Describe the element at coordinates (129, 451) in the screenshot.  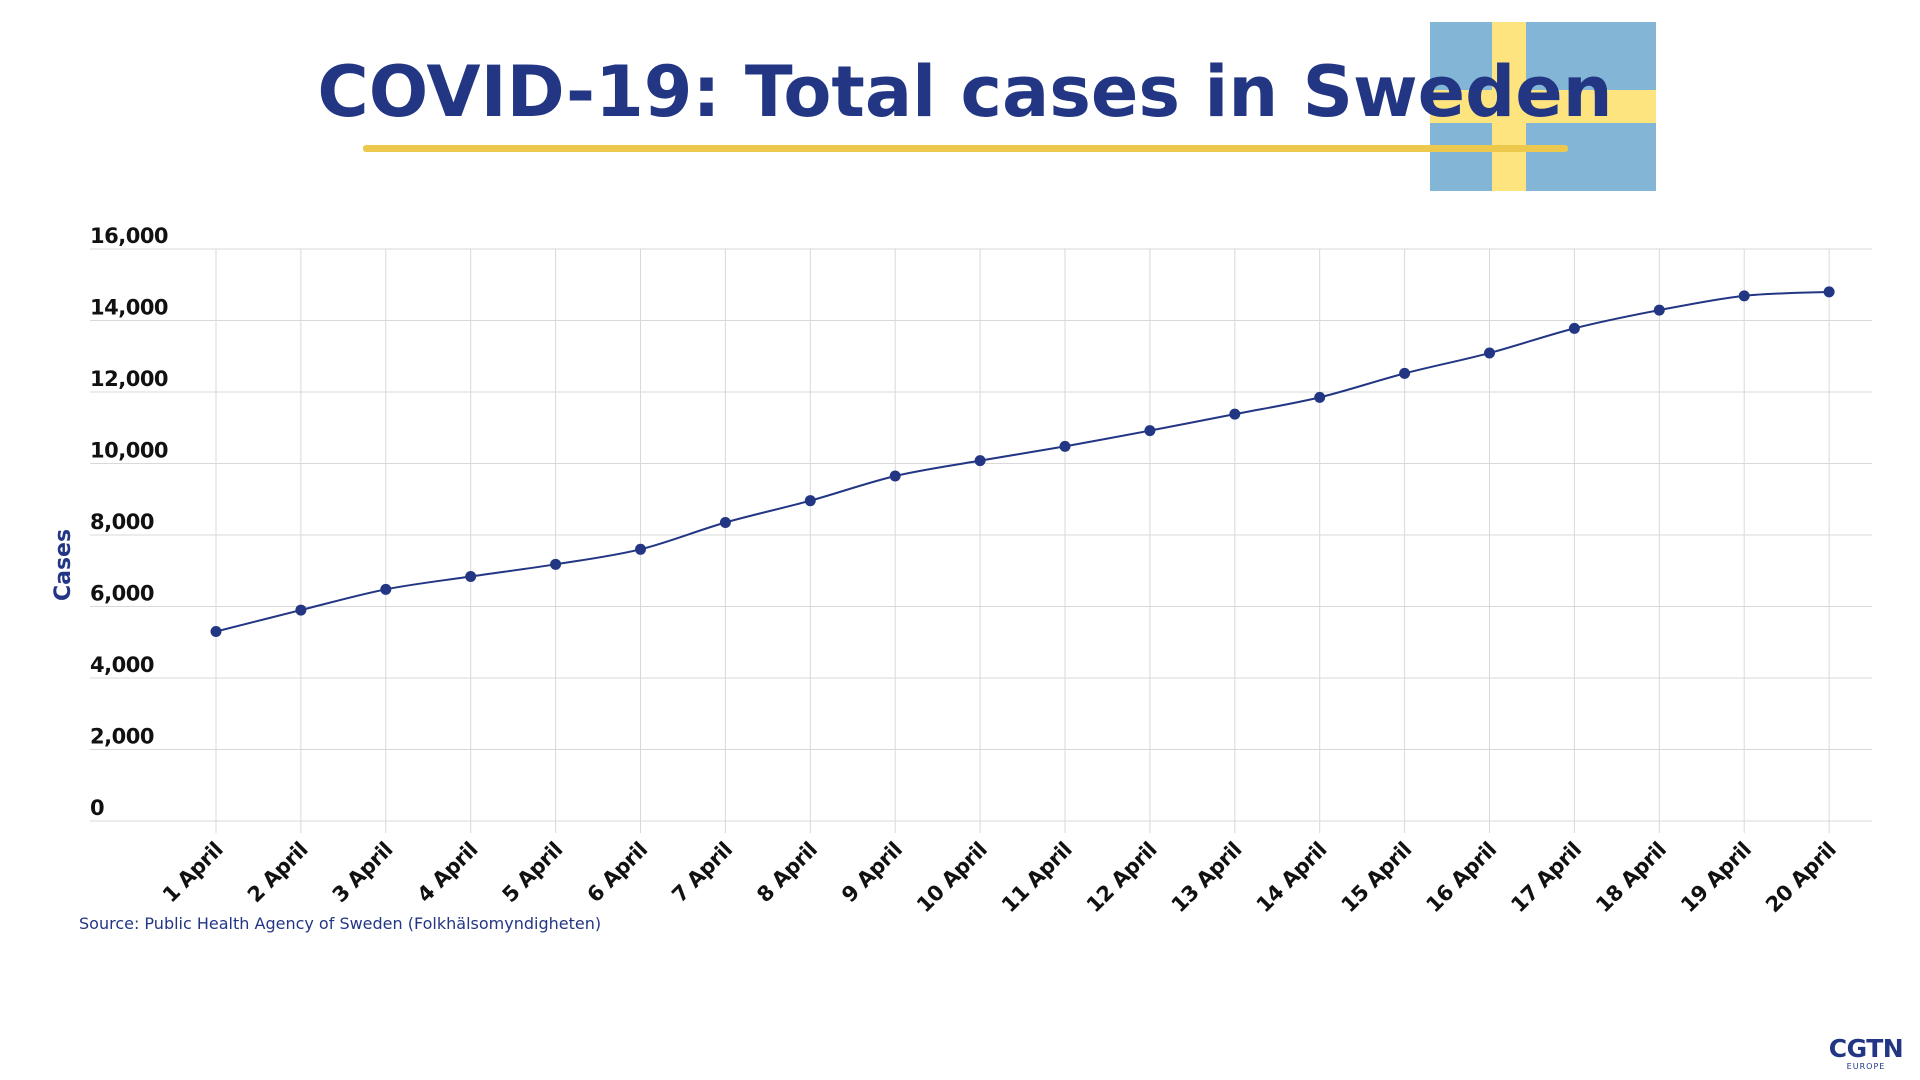
I see `y-tick-label: 10,000` at that location.